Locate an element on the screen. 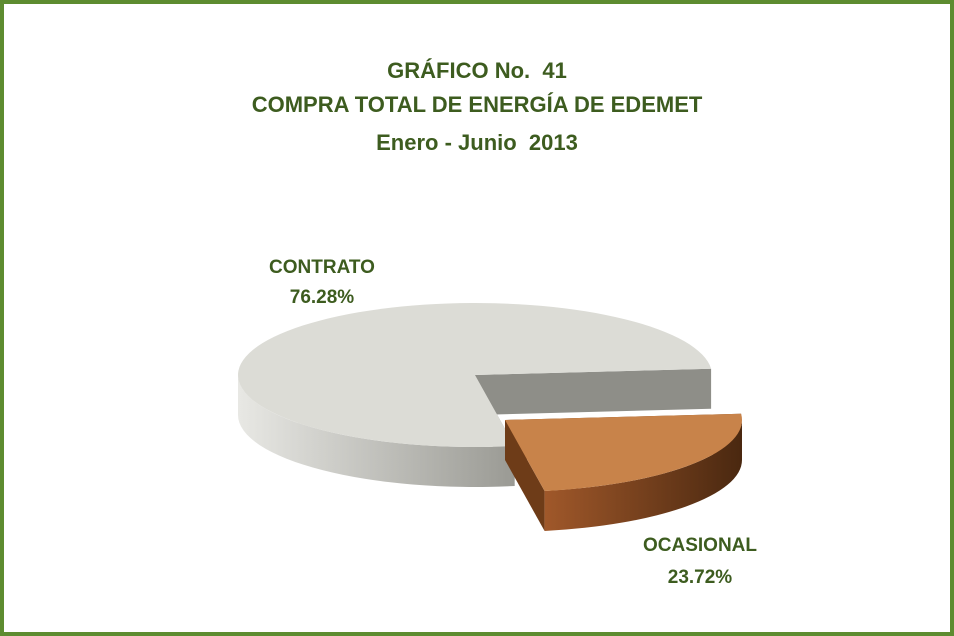 Image resolution: width=954 pixels, height=636 pixels. slice-value-label: 23.72% is located at coordinates (700, 577).